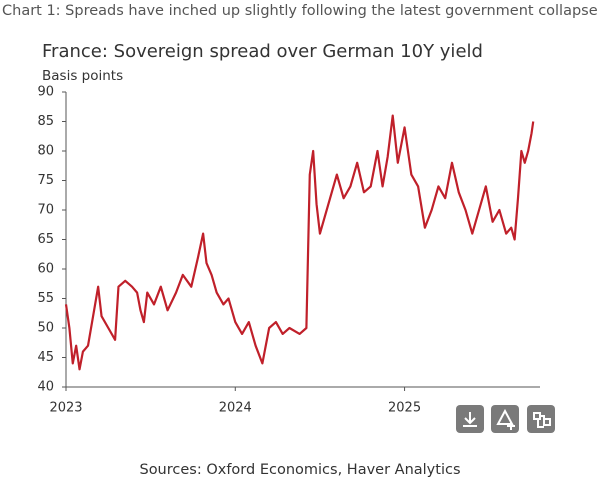 Image resolution: width=607 pixels, height=482 pixels. I want to click on share-button, so click(541, 419).